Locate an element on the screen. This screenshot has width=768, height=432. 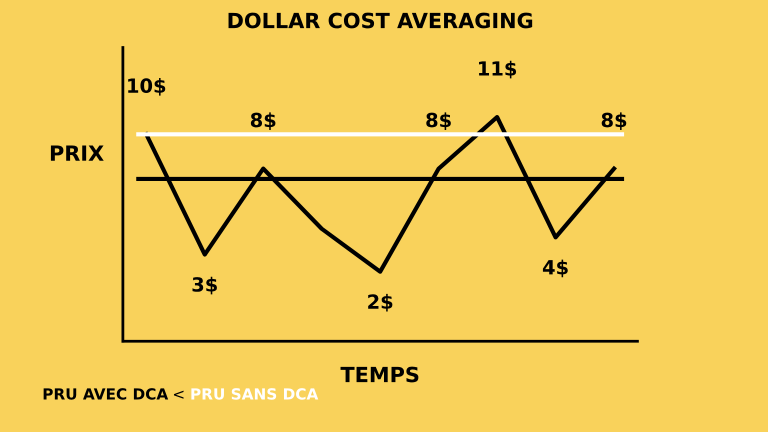
chart-title: DOLLAR COST AVERAGING is located at coordinates (380, 20).